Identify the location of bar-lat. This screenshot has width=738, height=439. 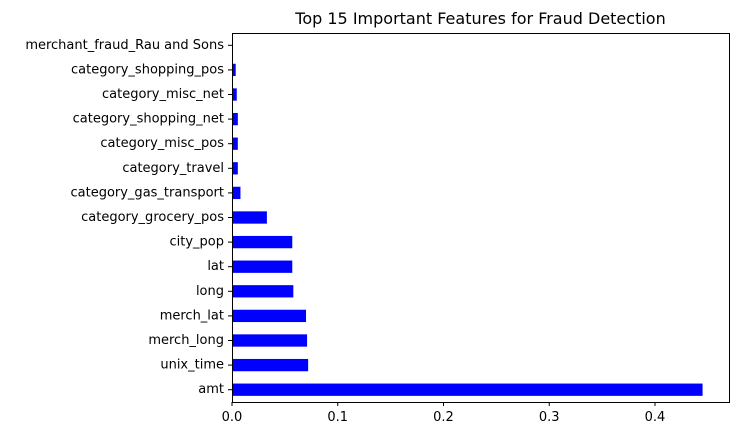
(262, 266).